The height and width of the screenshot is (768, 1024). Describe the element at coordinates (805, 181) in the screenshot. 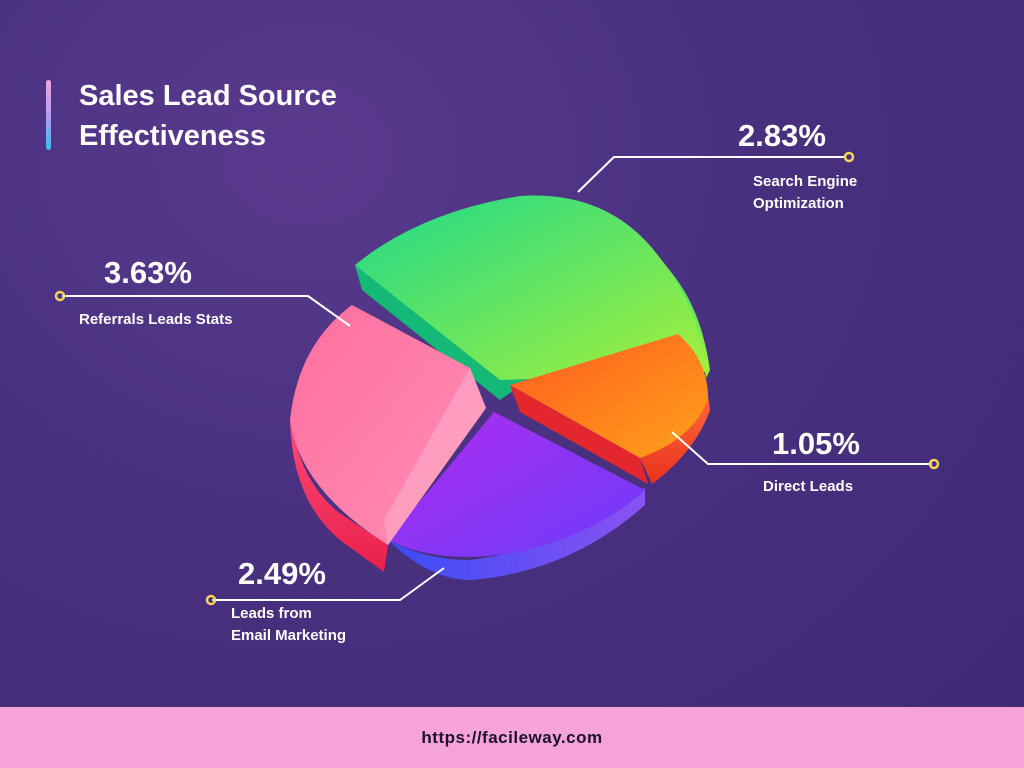

I see `category-label-seo-line1: Search Engine` at that location.